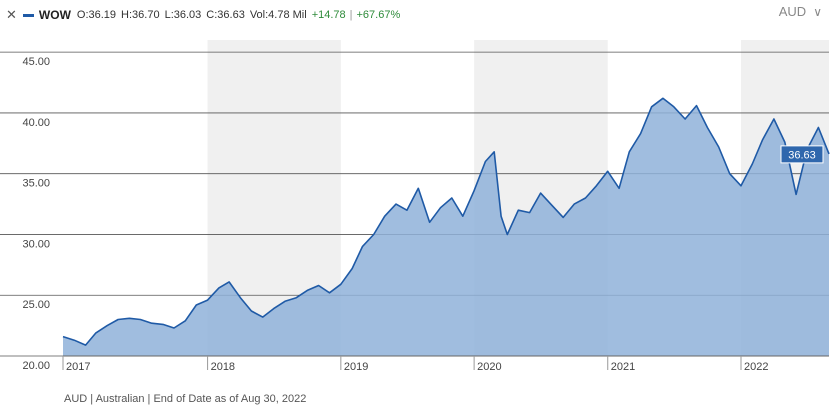 Image resolution: width=834 pixels, height=411 pixels. What do you see at coordinates (623, 367) in the screenshot?
I see `xtick-label: 2021` at bounding box center [623, 367].